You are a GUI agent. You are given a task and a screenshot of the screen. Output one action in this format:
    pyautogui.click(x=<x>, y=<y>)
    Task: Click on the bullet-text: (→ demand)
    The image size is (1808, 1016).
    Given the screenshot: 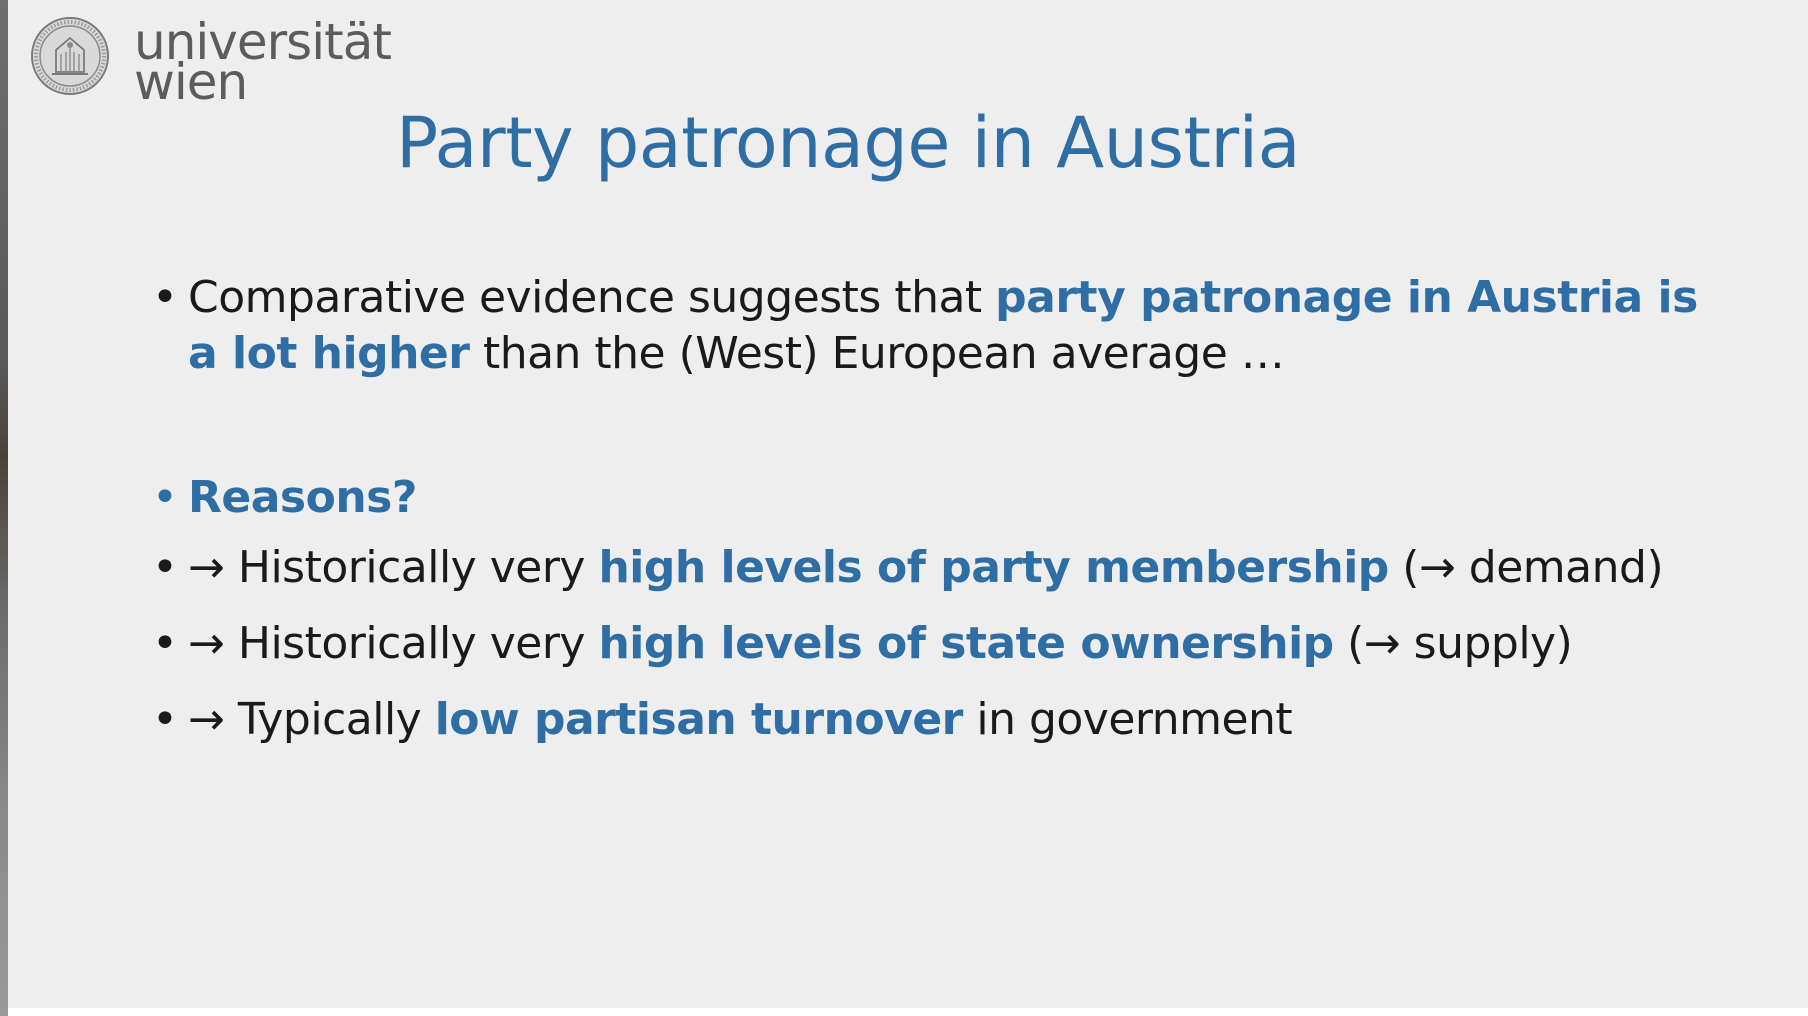 What is the action you would take?
    pyautogui.click(x=1526, y=567)
    